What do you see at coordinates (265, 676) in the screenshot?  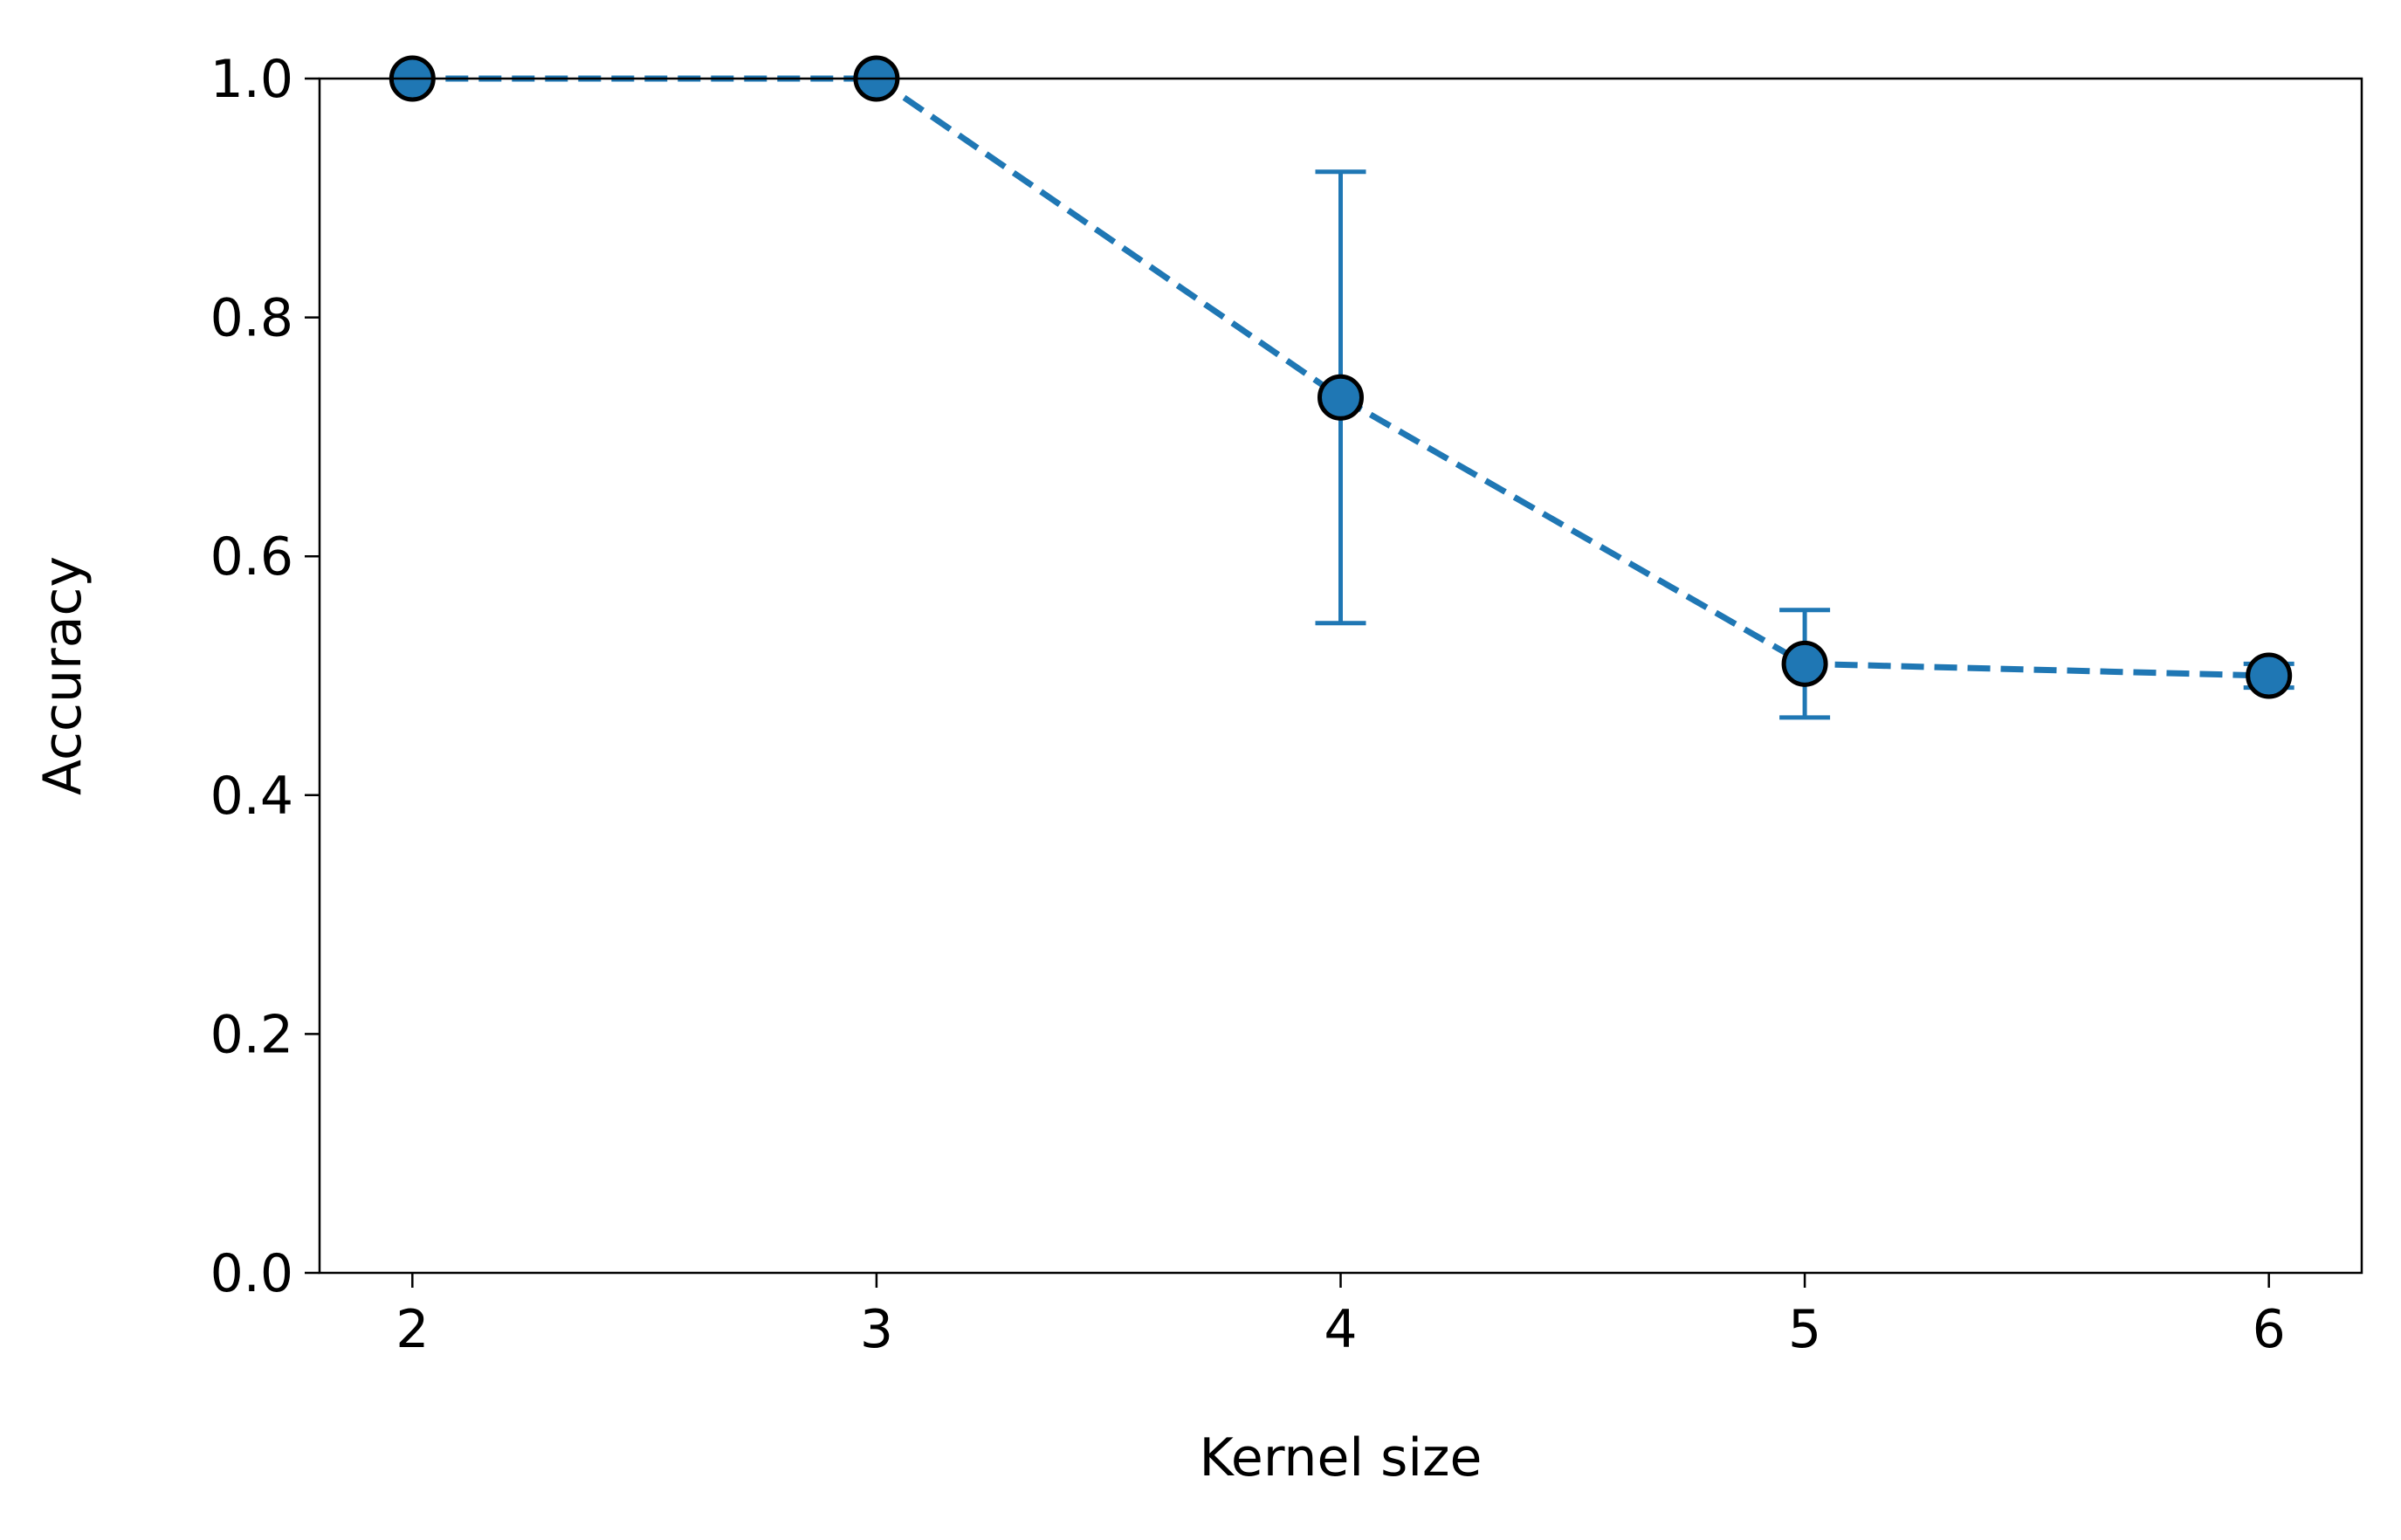 I see `y-axis: 0.0 0.2 0.4 0.6 0.8 1.0` at bounding box center [265, 676].